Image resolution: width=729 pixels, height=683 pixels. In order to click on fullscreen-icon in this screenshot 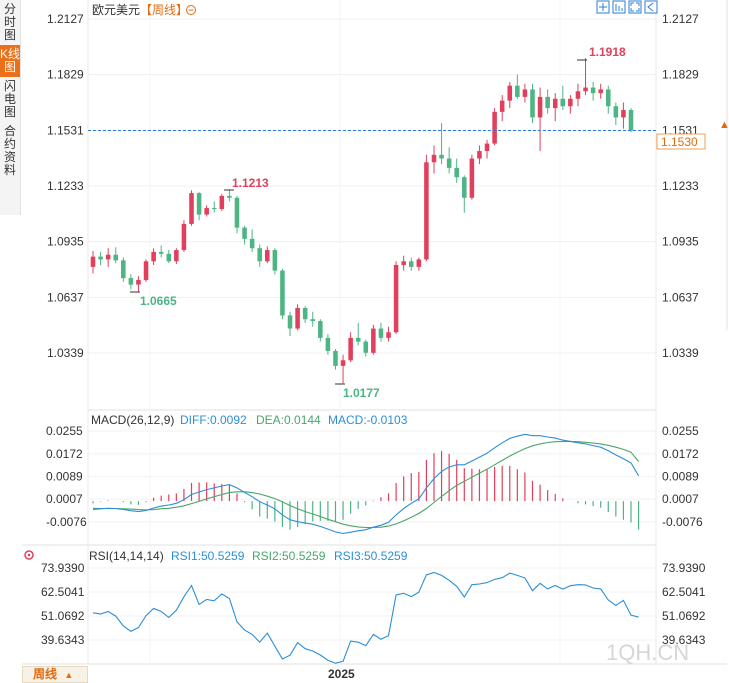, I will do `click(635, 7)`.